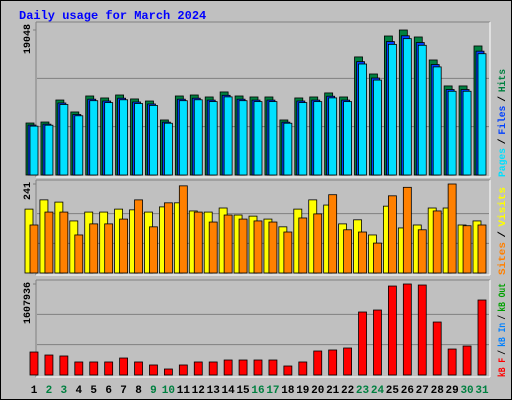  Describe the element at coordinates (333, 391) in the screenshot. I see `x-tick-label: 21` at that location.